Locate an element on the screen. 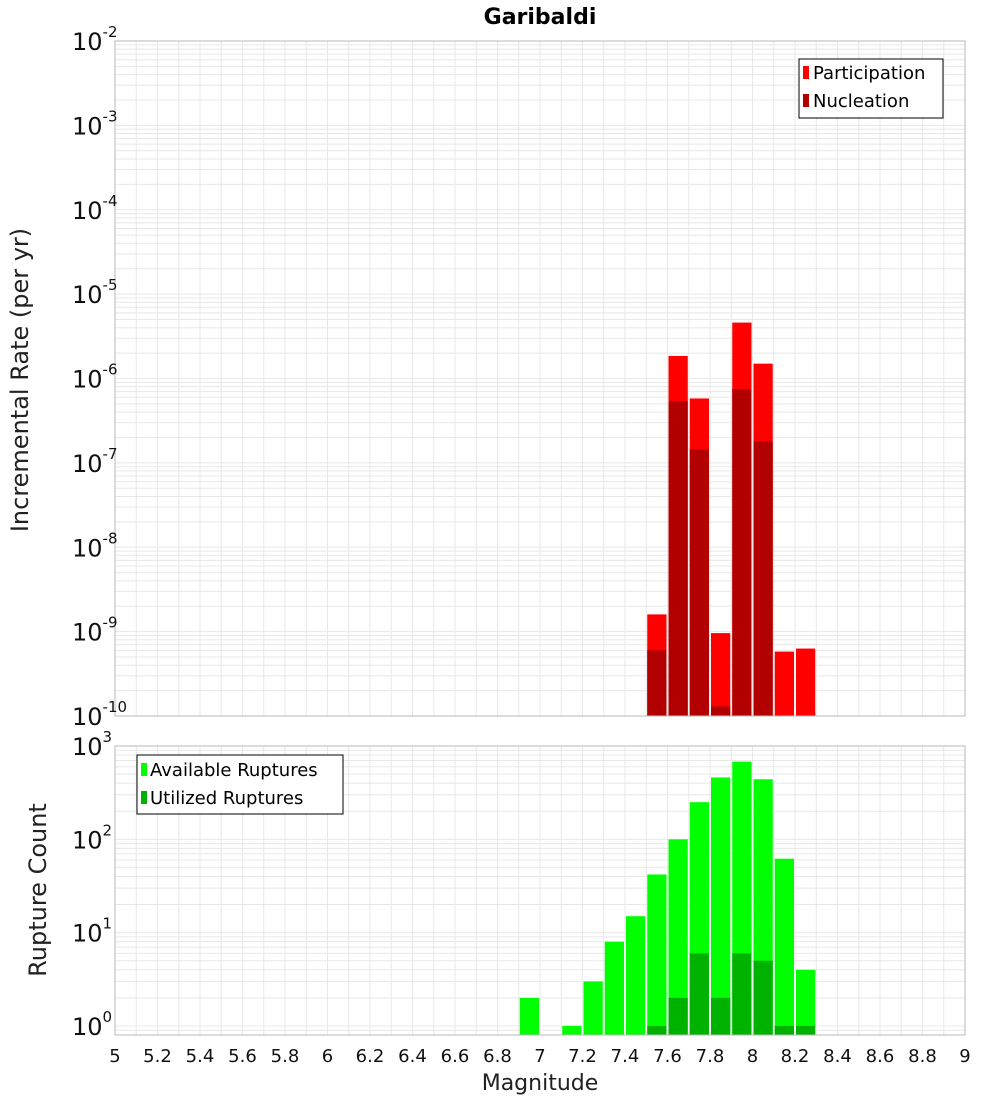  x-tick-label: 7.2 is located at coordinates (582, 1056).